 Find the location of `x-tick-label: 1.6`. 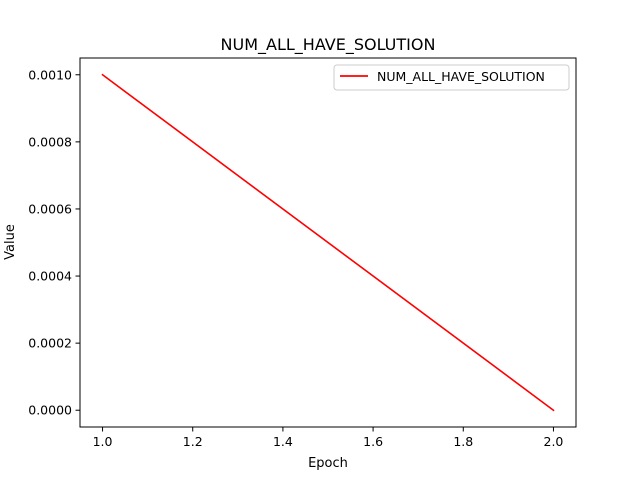

x-tick-label: 1.6 is located at coordinates (373, 441).